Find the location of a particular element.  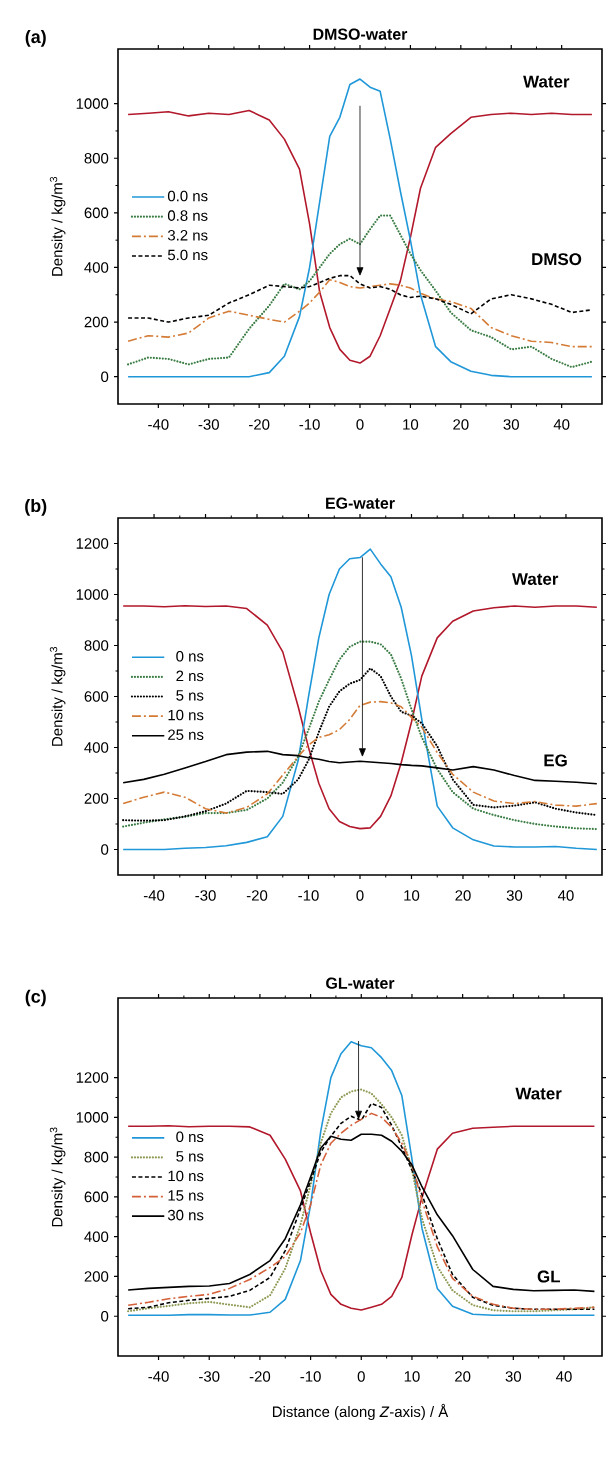

annotation: GL is located at coordinates (549, 1276).